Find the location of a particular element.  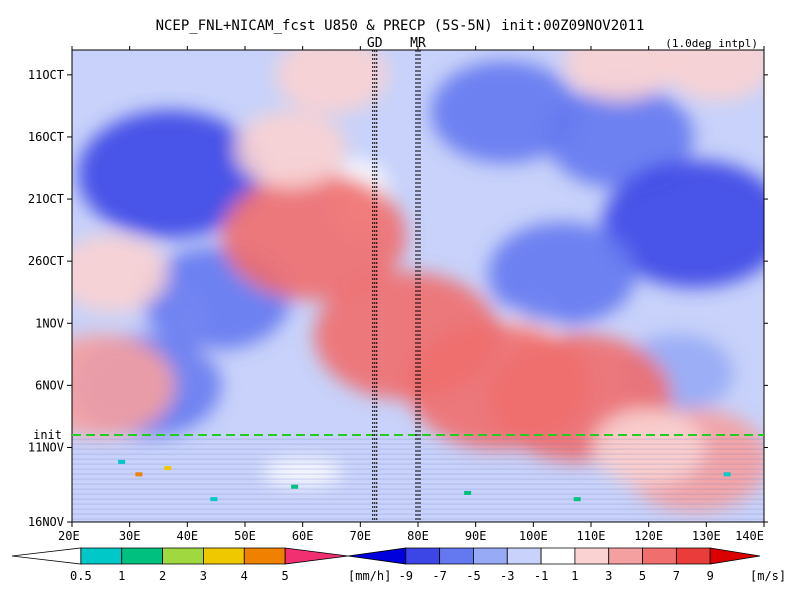

precip-colorbar-label: 5 is located at coordinates (285, 576).